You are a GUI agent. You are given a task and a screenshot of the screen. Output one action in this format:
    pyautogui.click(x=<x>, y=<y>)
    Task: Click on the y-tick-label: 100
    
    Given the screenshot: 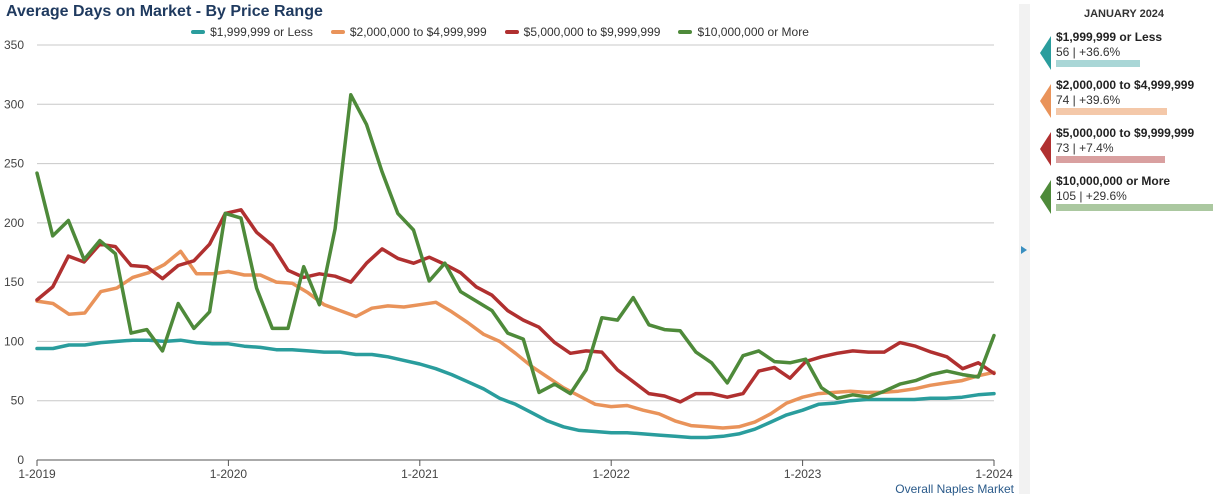 What is the action you would take?
    pyautogui.click(x=14, y=341)
    